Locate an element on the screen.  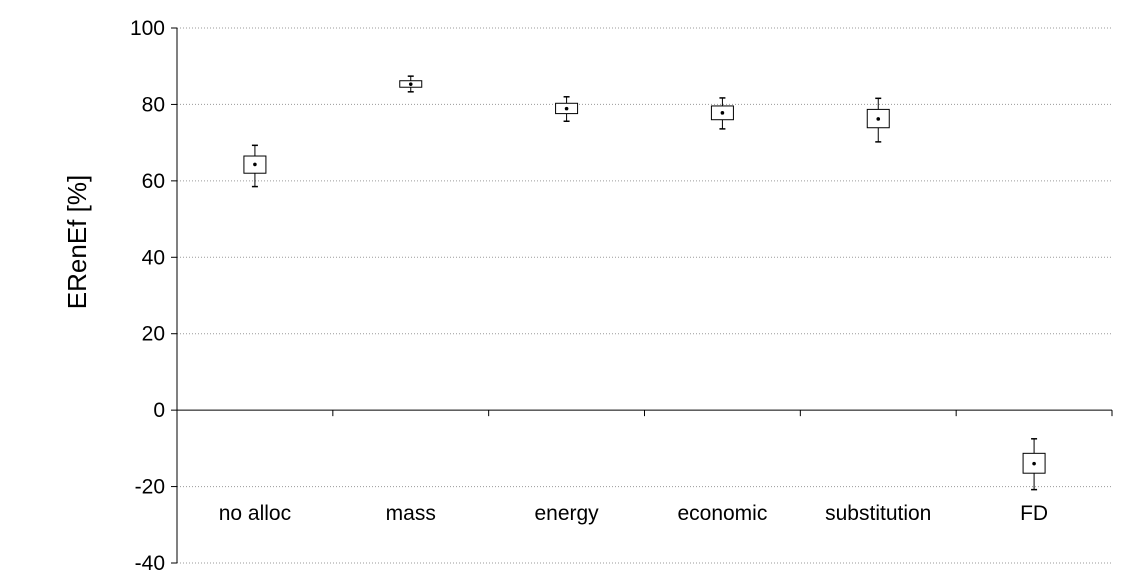
box-substitution is located at coordinates (878, 120).